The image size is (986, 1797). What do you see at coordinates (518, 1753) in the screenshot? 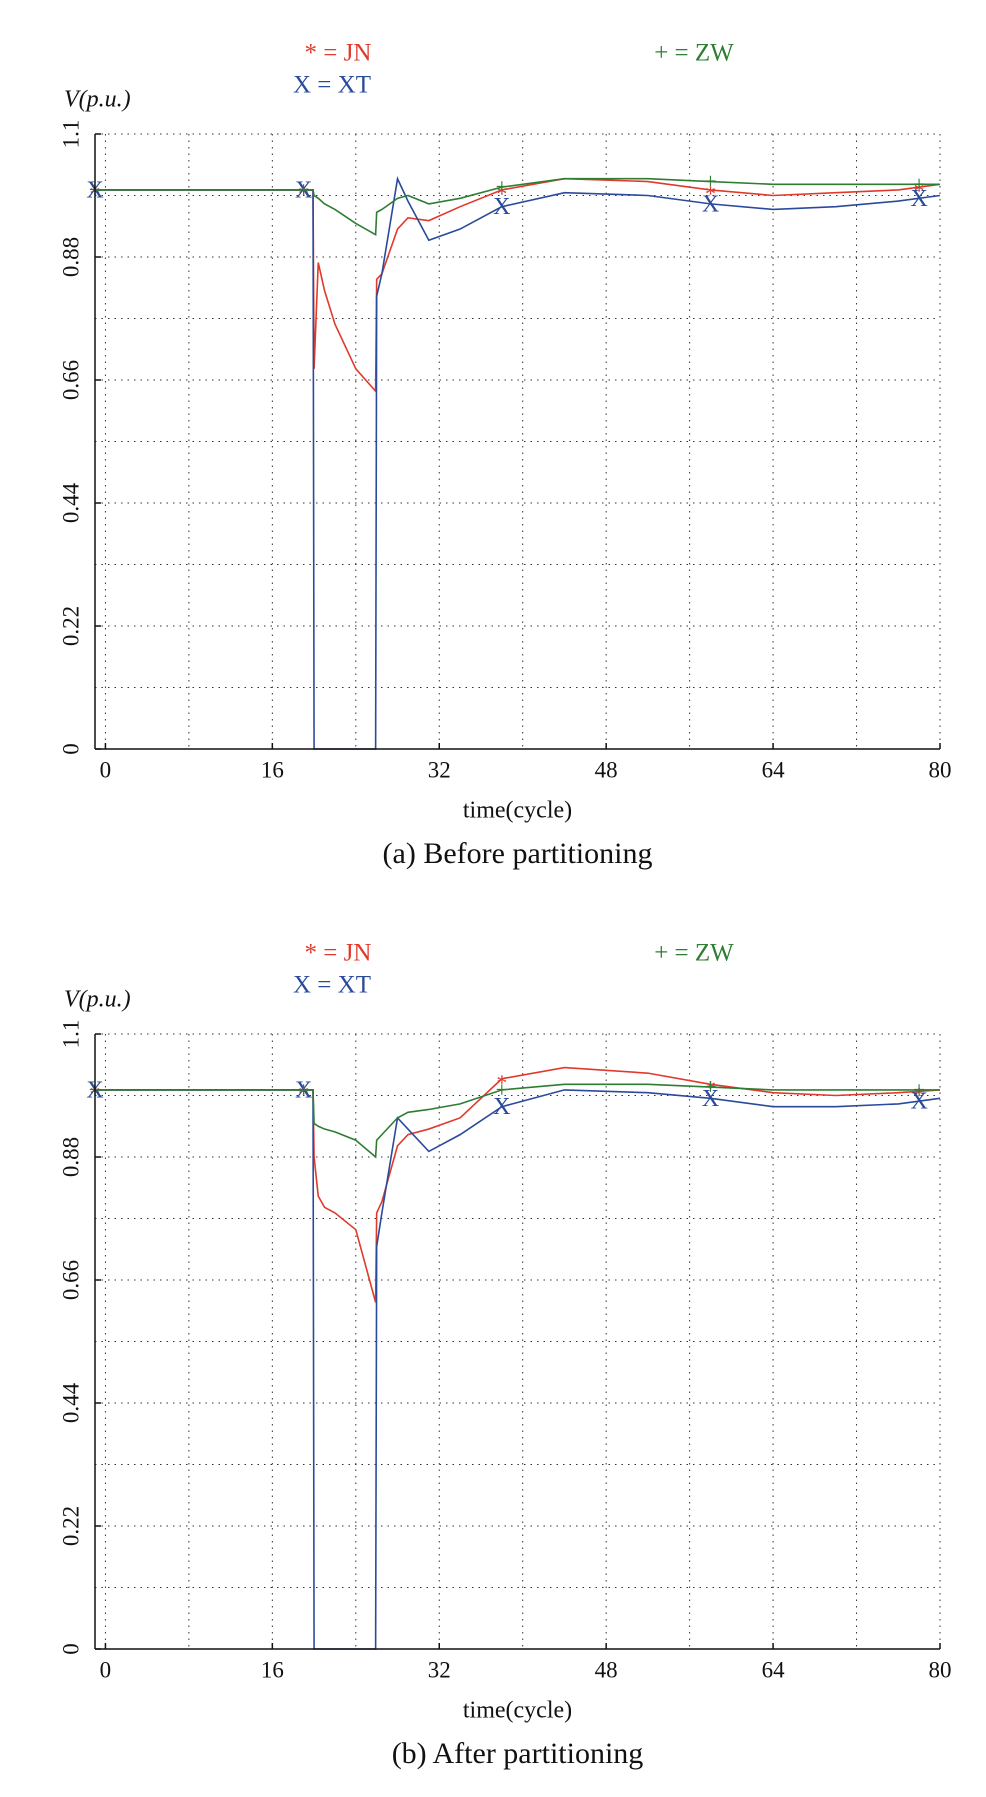
I see `caption: (b) After partitioning` at bounding box center [518, 1753].